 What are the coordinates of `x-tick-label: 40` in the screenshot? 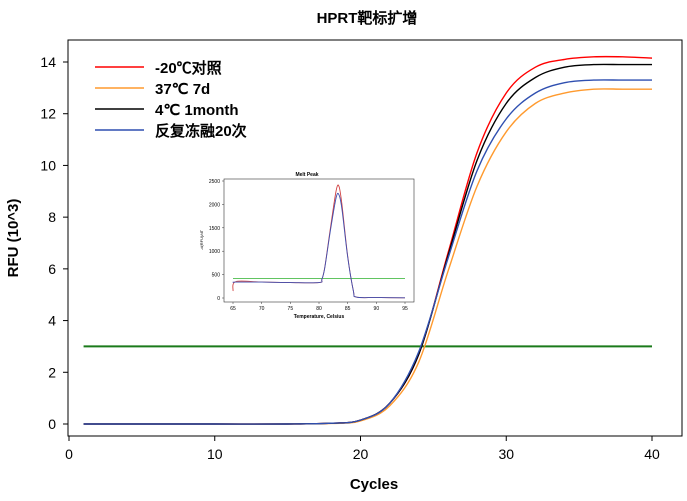 It's located at (652, 454).